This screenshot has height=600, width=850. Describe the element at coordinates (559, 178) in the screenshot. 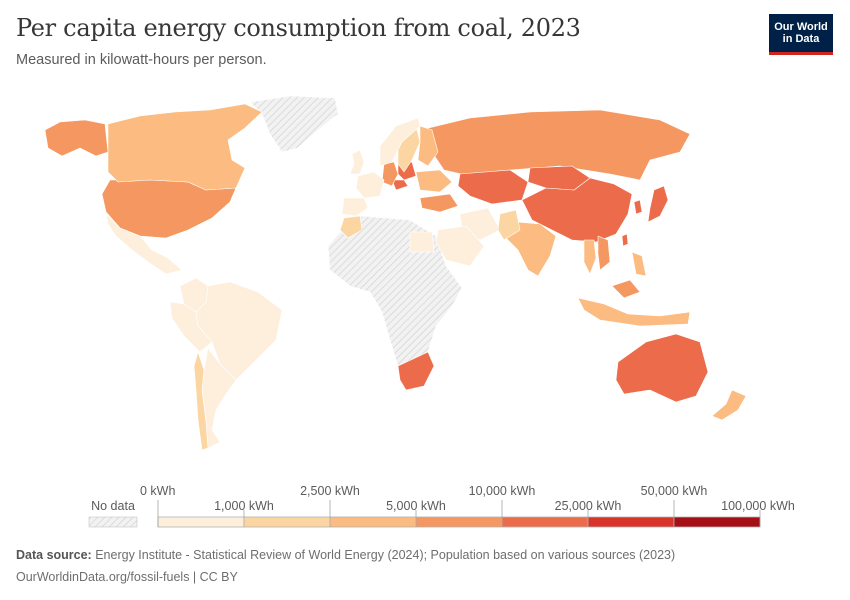

I see `country-mongolia: Mongolia` at that location.